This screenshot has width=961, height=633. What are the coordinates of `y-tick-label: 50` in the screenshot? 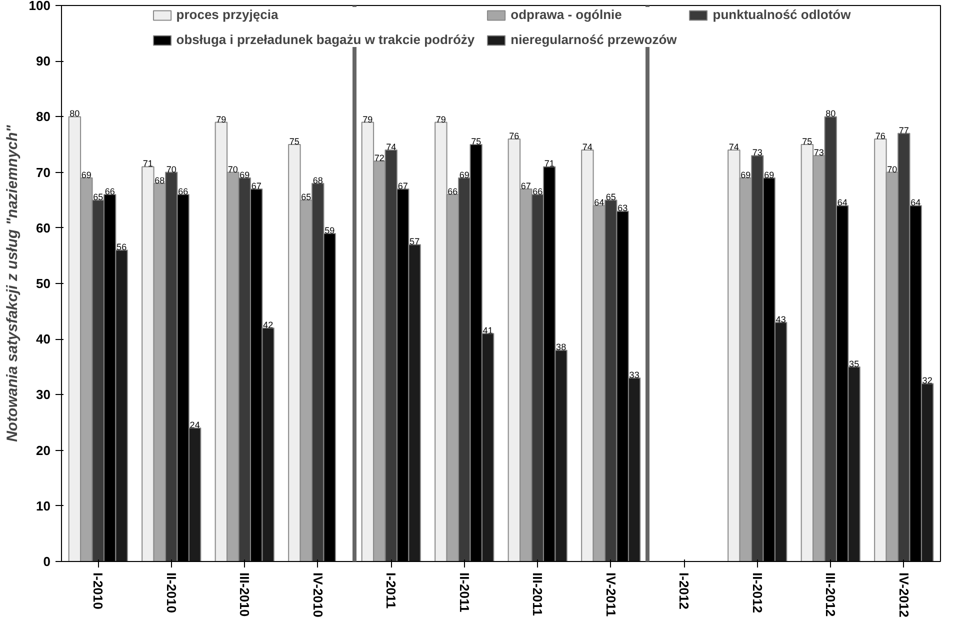 It's located at (43, 283).